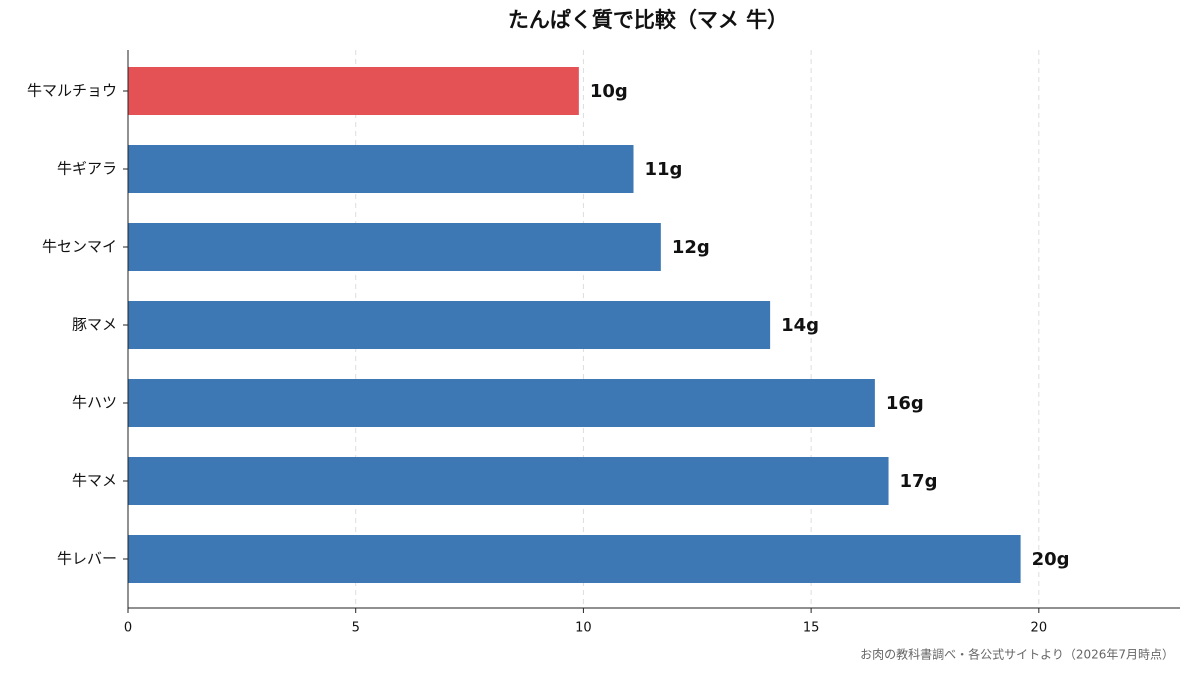  I want to click on y-tick-label: 牛レバー, so click(87, 559).